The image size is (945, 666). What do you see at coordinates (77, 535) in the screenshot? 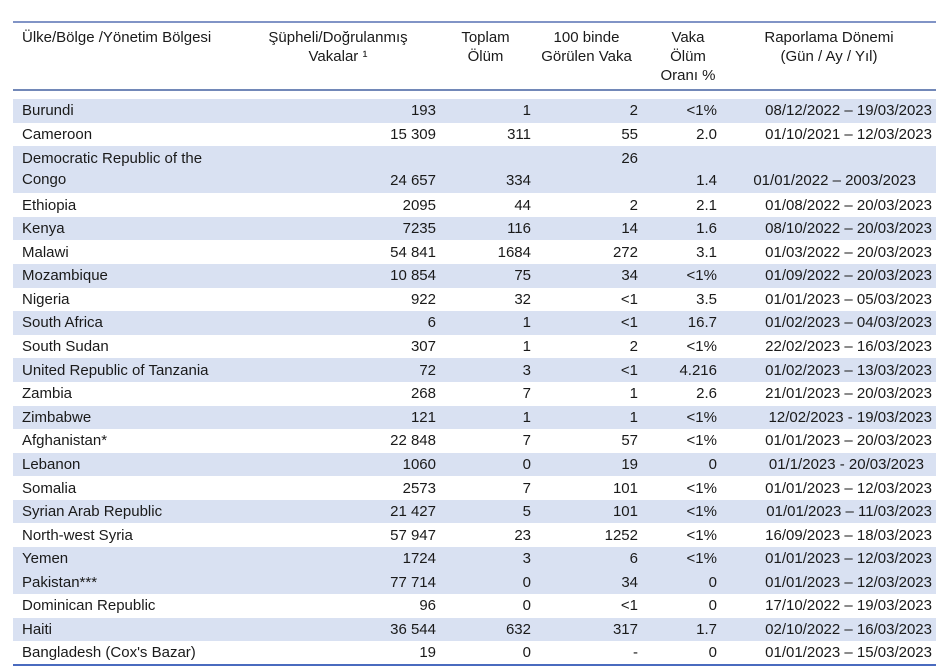
I see `cell-country: North-west Syria` at bounding box center [77, 535].